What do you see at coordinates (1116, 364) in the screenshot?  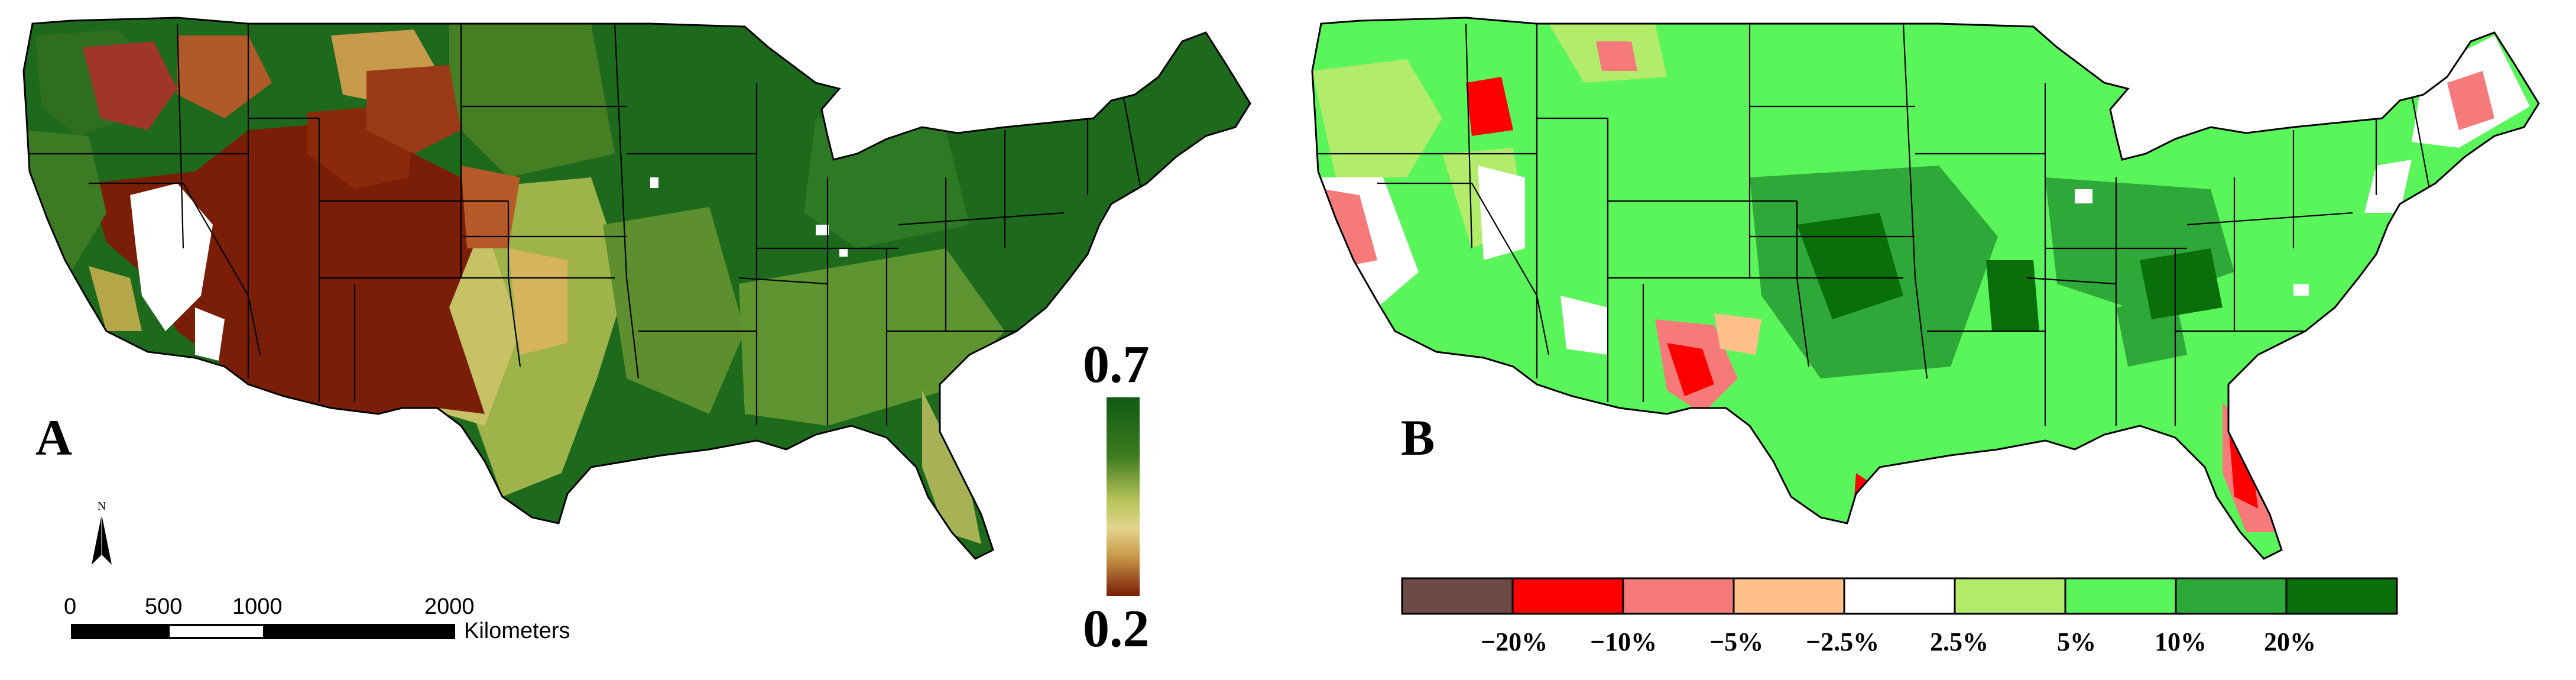 I see `legend-max-label: 0.7` at bounding box center [1116, 364].